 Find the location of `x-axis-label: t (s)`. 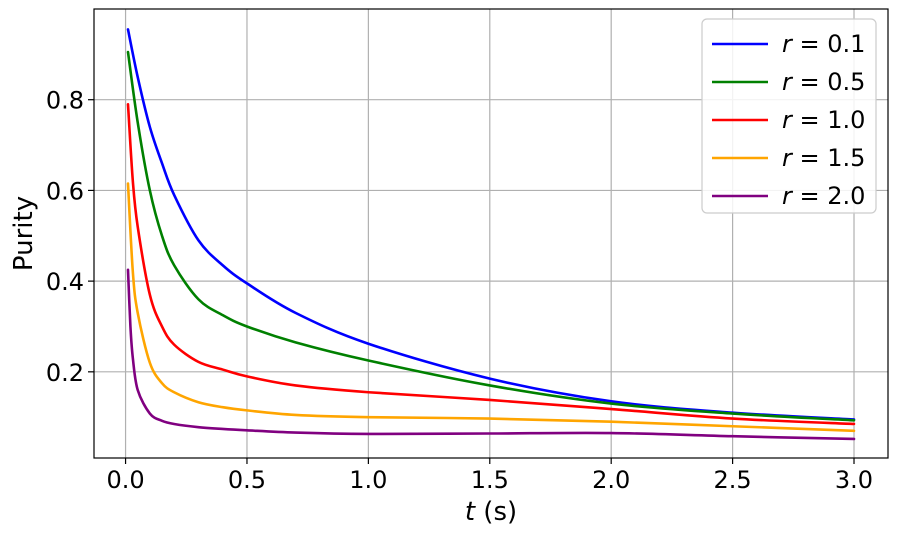

x-axis-label: t (s) is located at coordinates (491, 512).